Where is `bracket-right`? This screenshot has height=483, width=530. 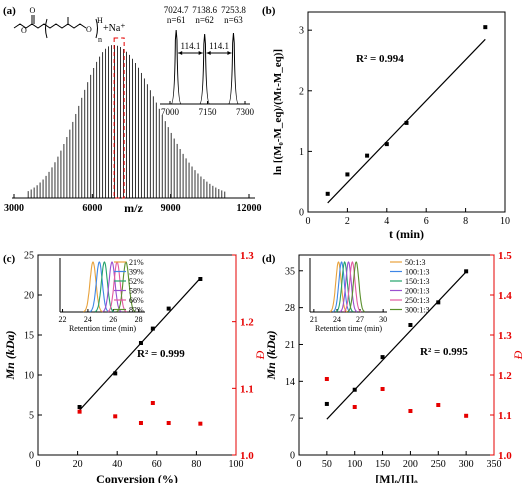
bracket-right is located at coordinates (96, 28).